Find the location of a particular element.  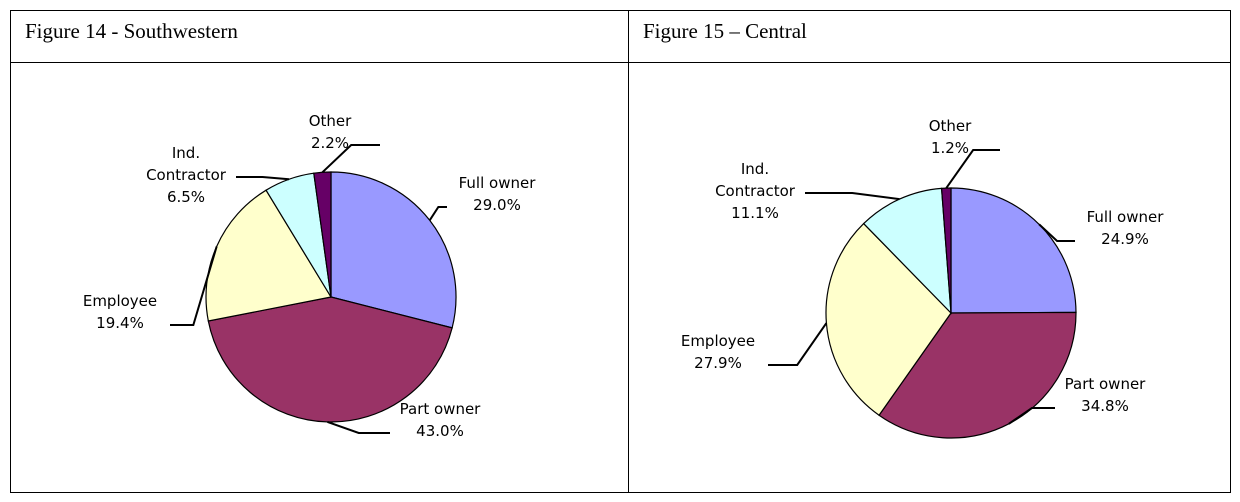

data-label: Ind. Contractor 11.1% is located at coordinates (755, 191).